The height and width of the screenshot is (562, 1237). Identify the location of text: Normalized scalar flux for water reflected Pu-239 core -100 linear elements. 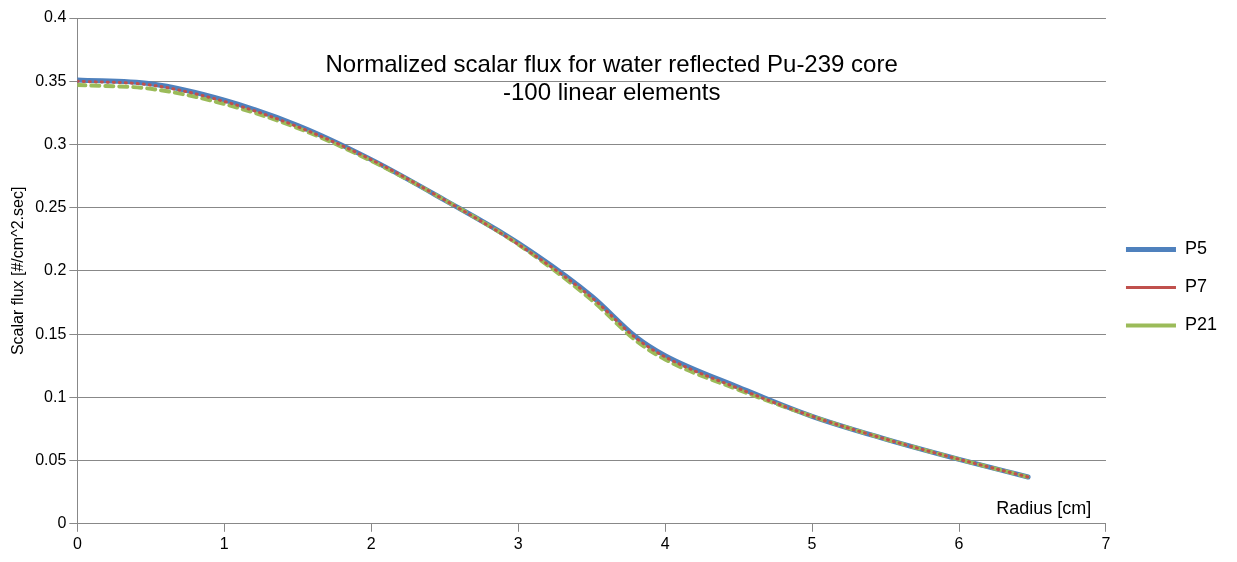
(611, 77).